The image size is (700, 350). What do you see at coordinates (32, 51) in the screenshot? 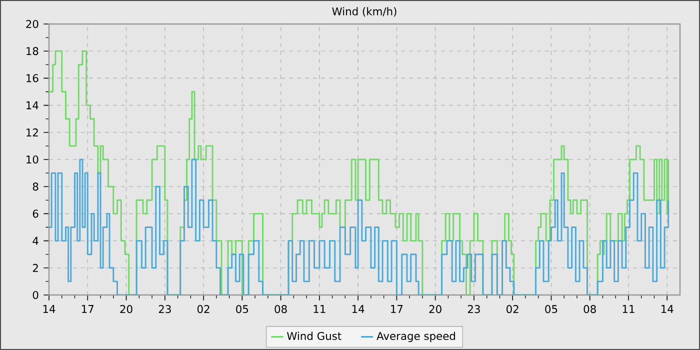
I see `y-tick-label: 18` at bounding box center [32, 51].